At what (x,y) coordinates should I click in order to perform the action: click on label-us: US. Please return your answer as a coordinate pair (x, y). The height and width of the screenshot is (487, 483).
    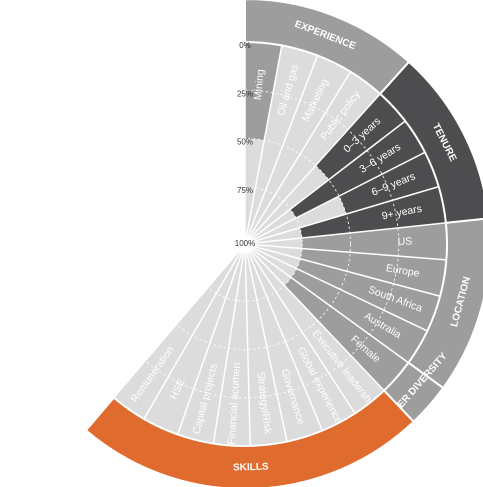
    Looking at the image, I should click on (405, 242).